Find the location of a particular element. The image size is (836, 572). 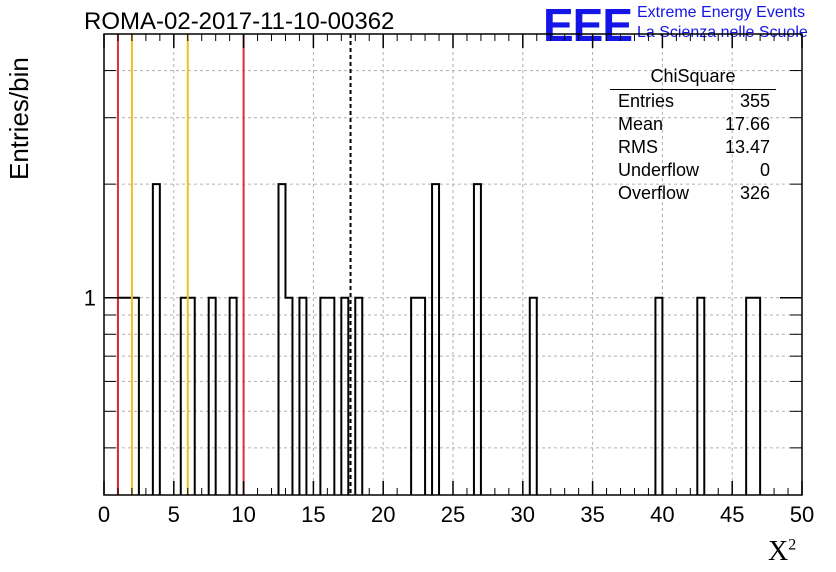

stats-label: Entries is located at coordinates (646, 101).